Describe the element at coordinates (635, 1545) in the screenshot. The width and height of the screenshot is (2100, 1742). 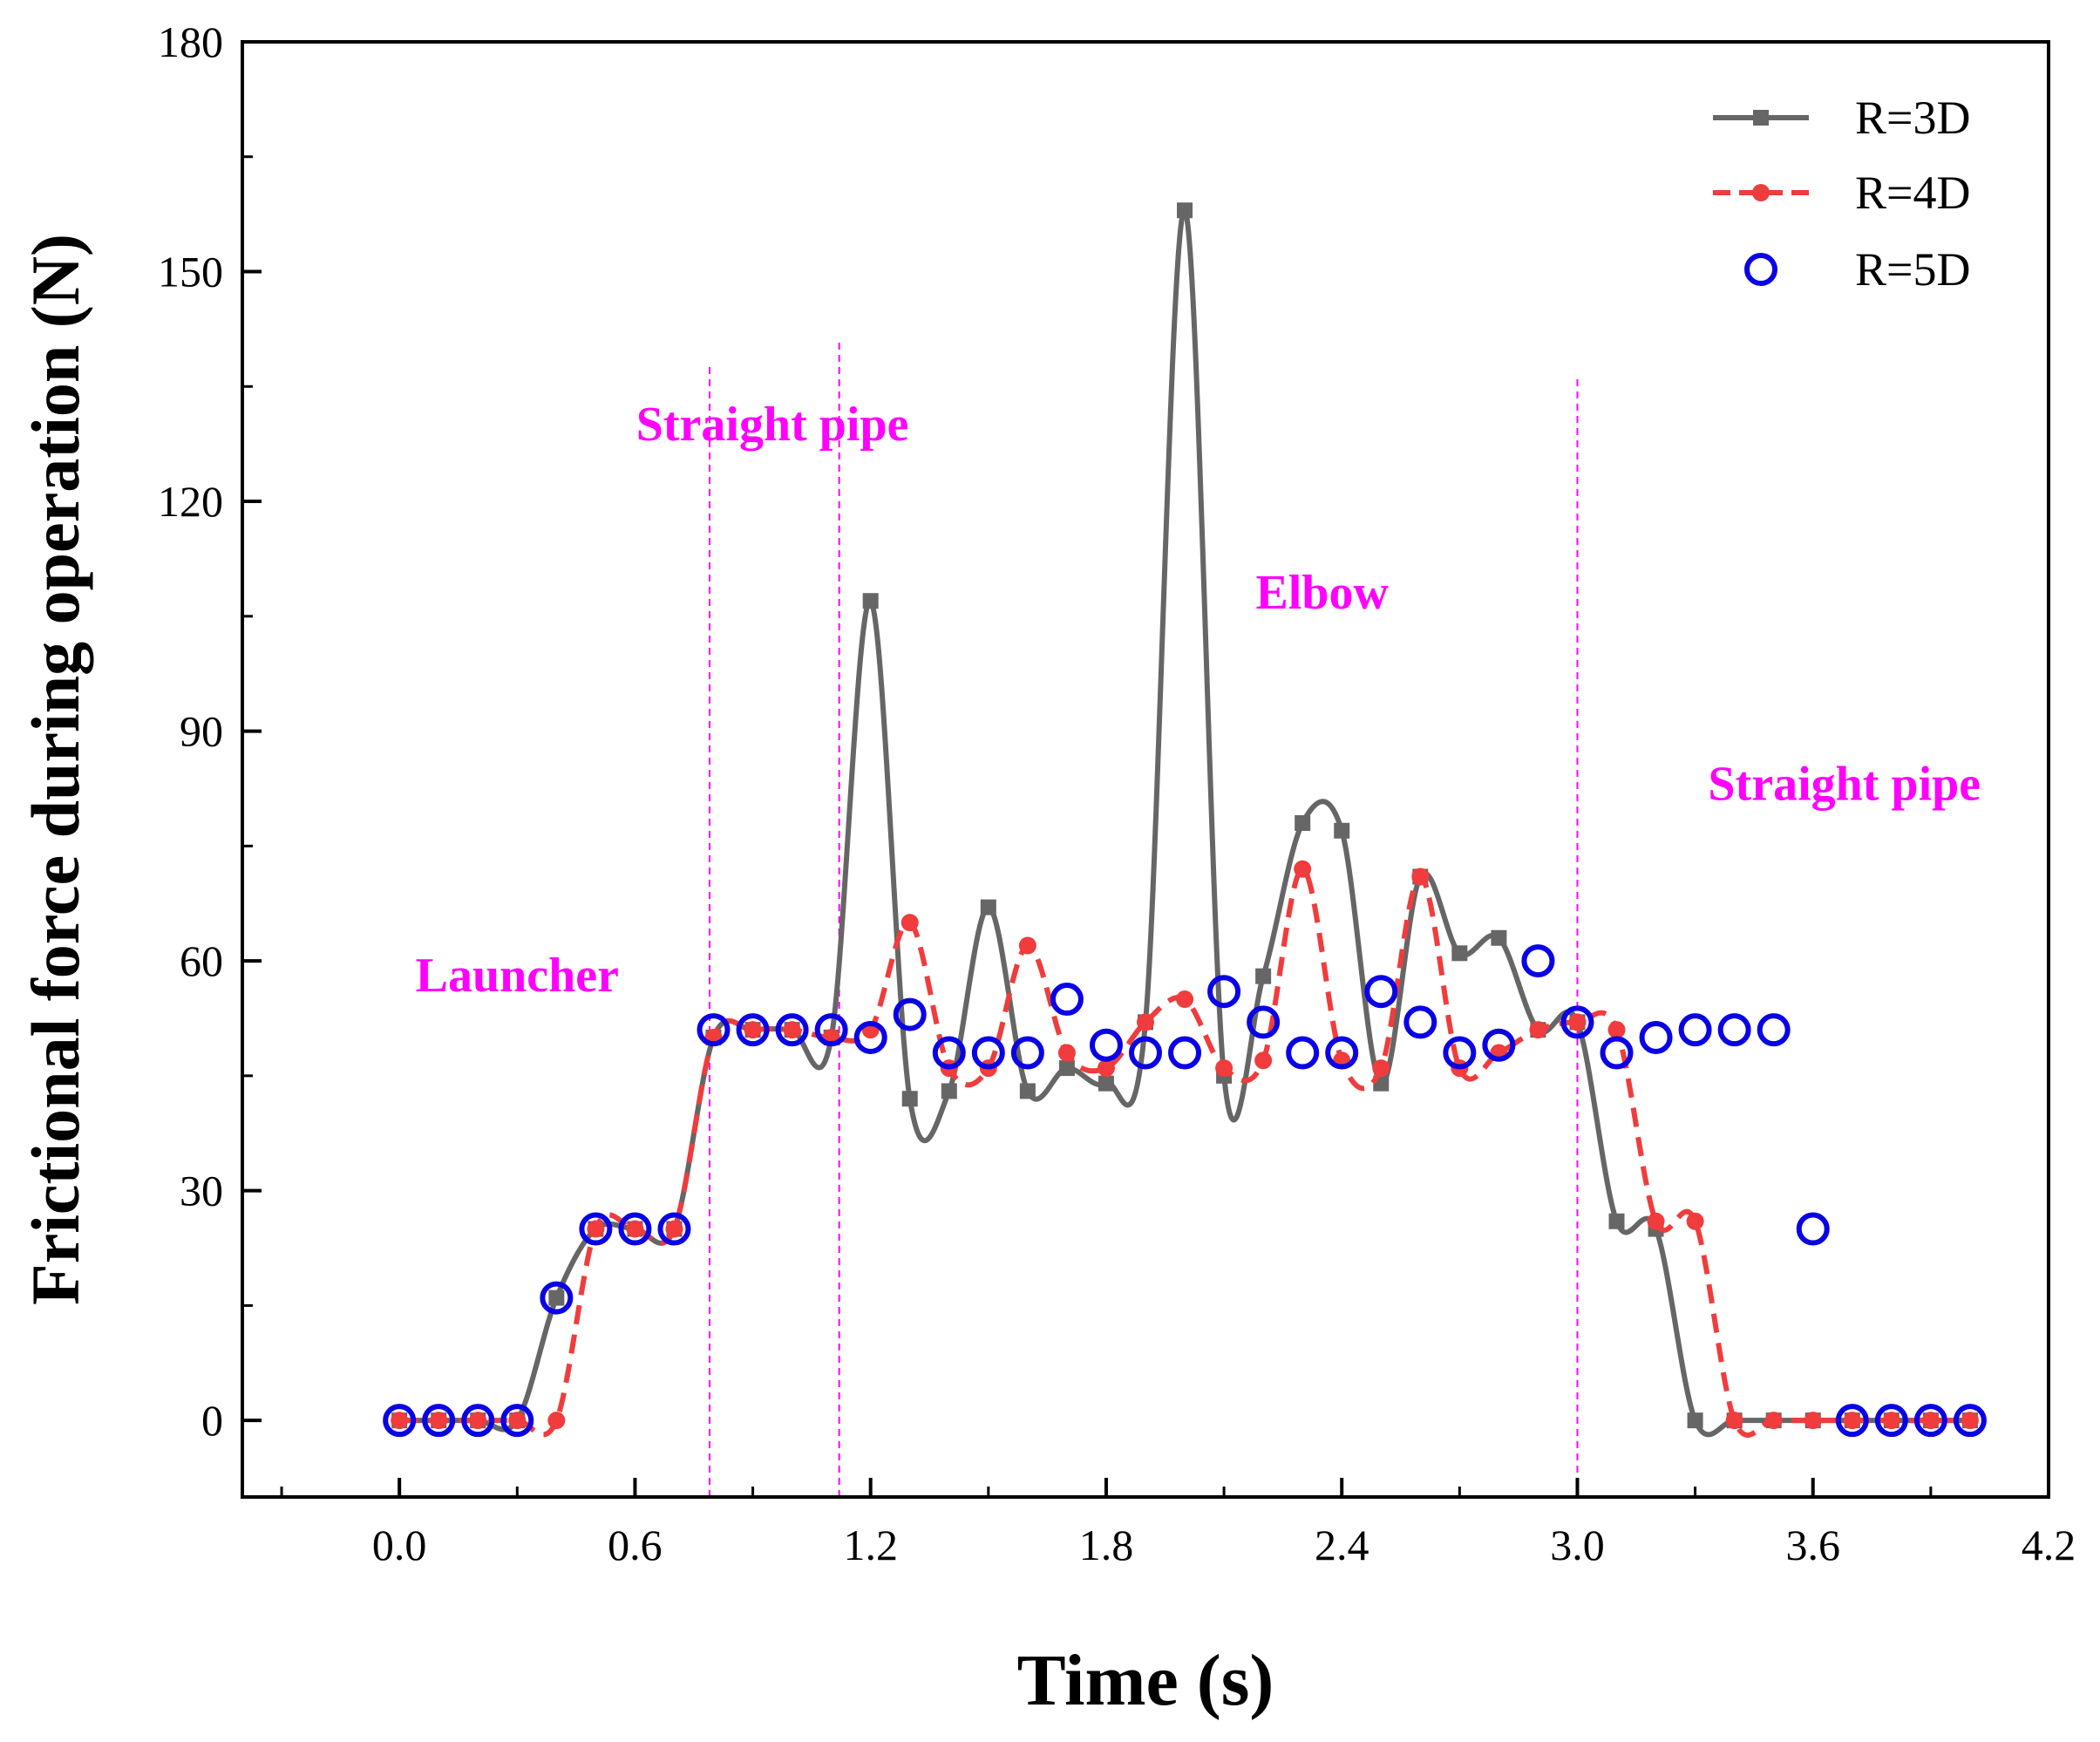
I see `x-tick-label: 0.6` at that location.